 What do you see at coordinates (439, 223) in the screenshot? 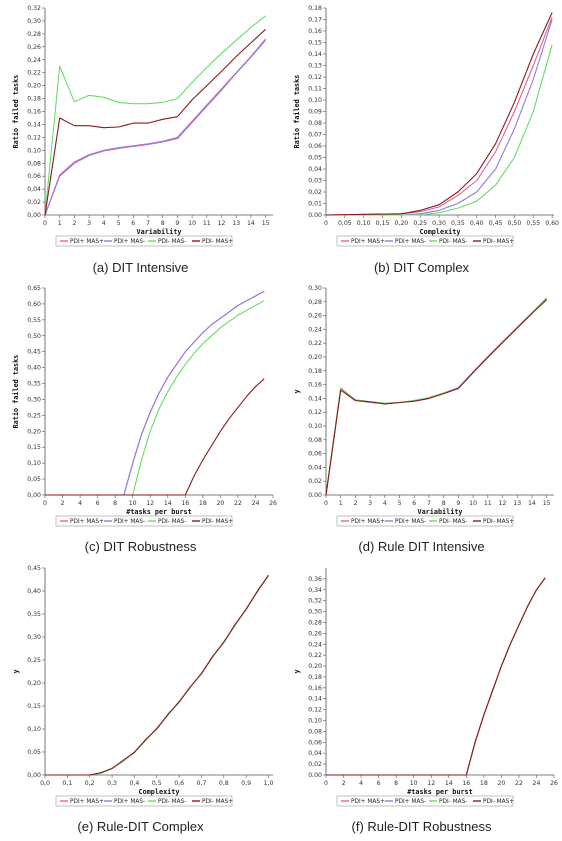
I see `x-tick-label: 0,30` at bounding box center [439, 223].